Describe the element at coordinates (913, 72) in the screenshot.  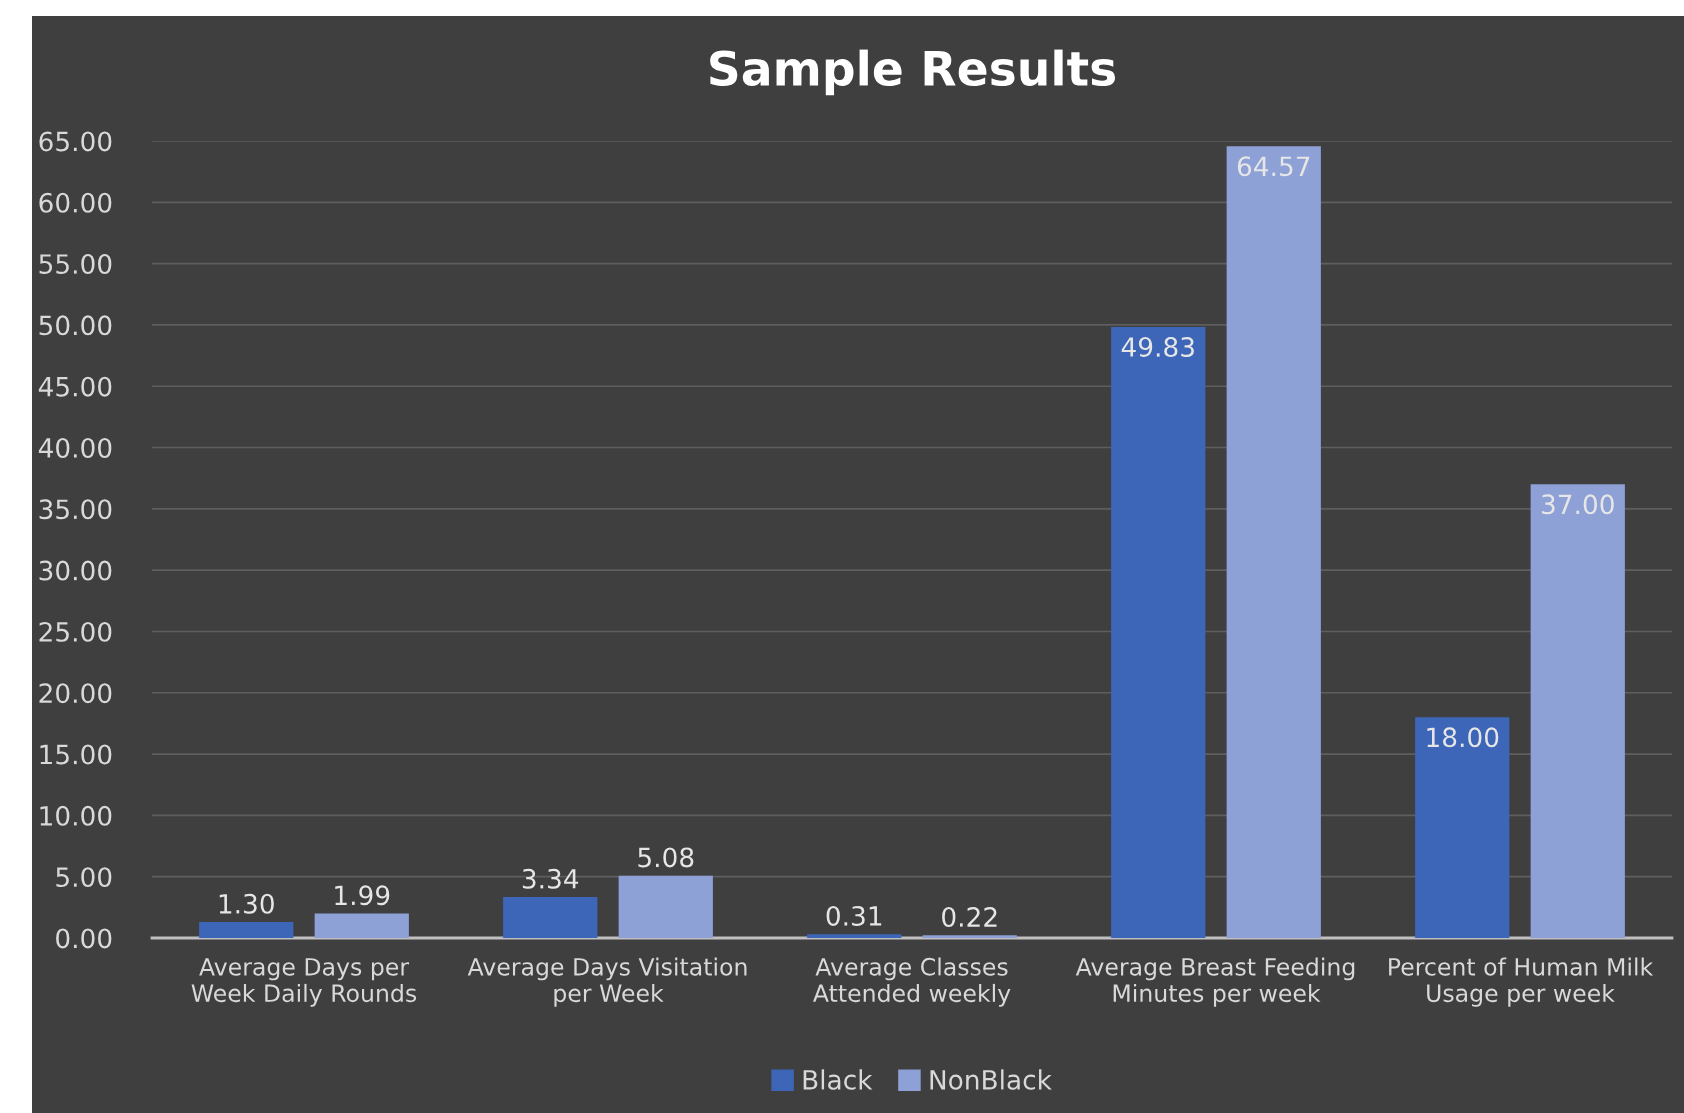
I see `chart-title: Sample Results` at that location.